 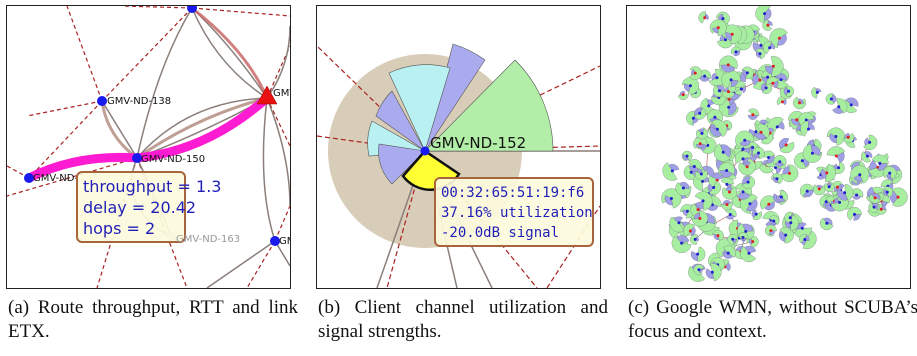 What do you see at coordinates (275, 241) in the screenshot?
I see `node-bottom-right` at bounding box center [275, 241].